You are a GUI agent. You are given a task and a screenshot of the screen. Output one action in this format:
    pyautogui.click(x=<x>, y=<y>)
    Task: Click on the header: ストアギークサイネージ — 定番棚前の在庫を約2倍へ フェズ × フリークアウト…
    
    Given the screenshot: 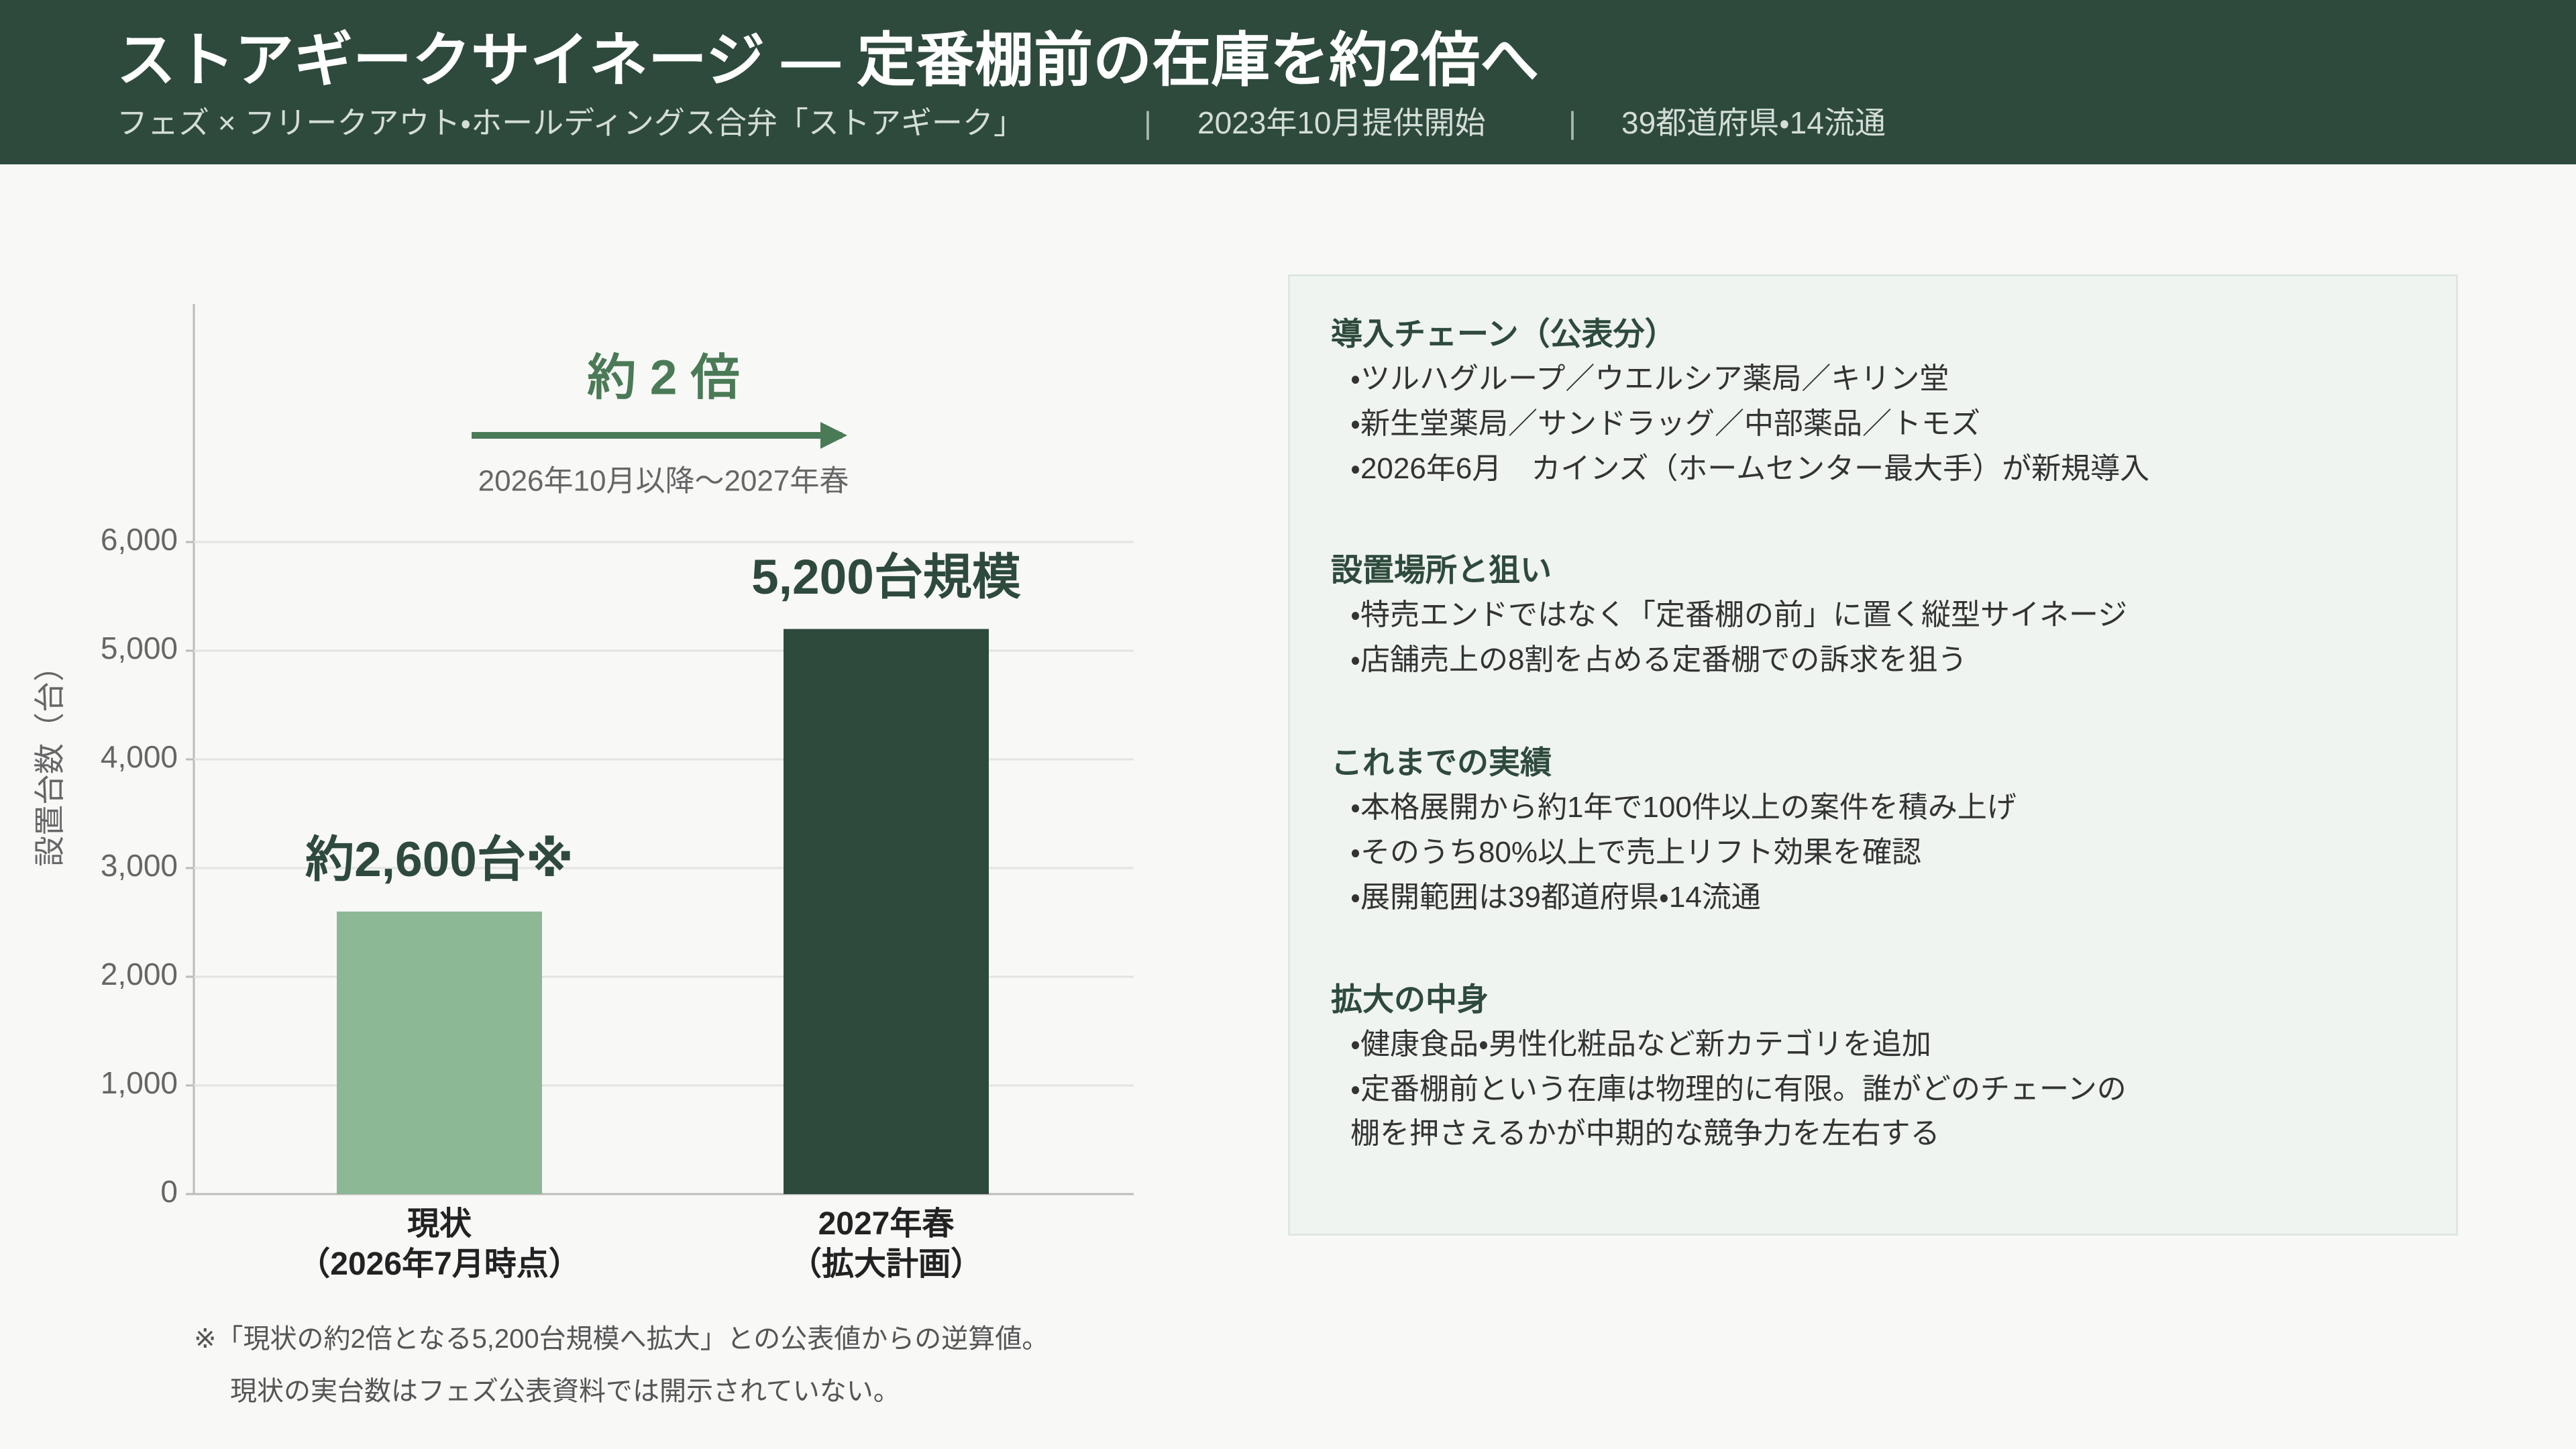 What is the action you would take?
    pyautogui.click(x=1288, y=82)
    